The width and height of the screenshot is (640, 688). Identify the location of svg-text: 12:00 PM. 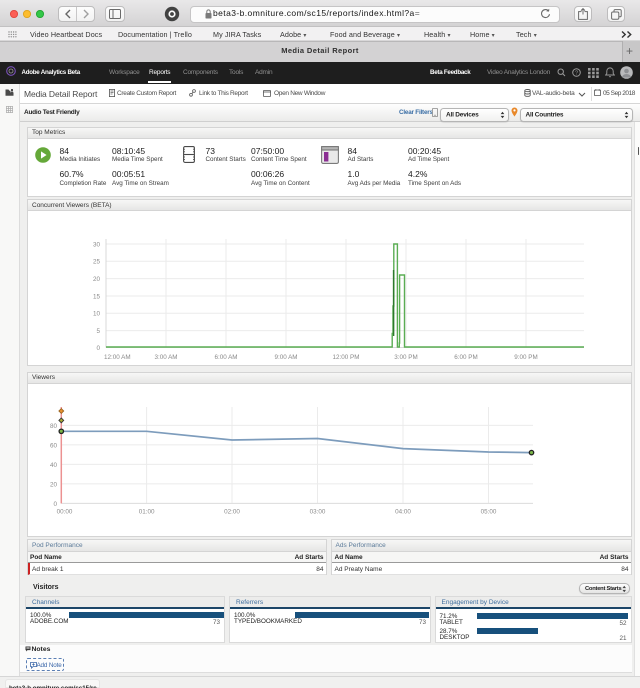
(346, 357).